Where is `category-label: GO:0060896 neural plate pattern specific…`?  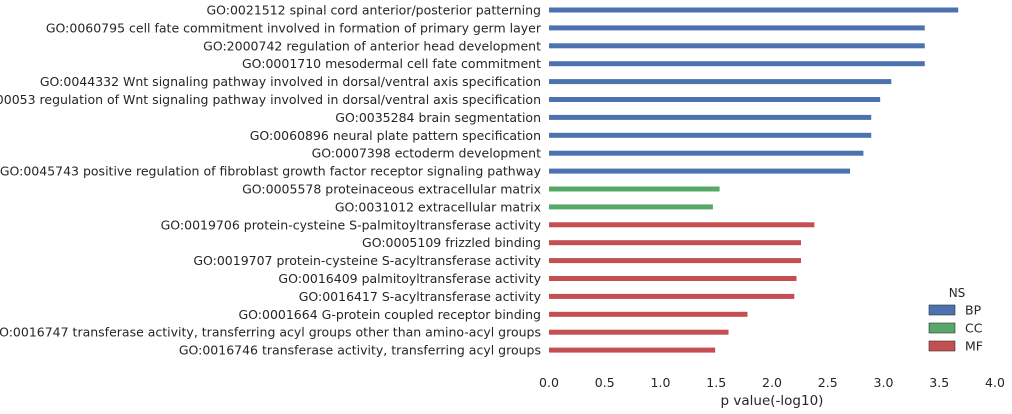 category-label: GO:0060896 neural plate pattern specific… is located at coordinates (395, 135).